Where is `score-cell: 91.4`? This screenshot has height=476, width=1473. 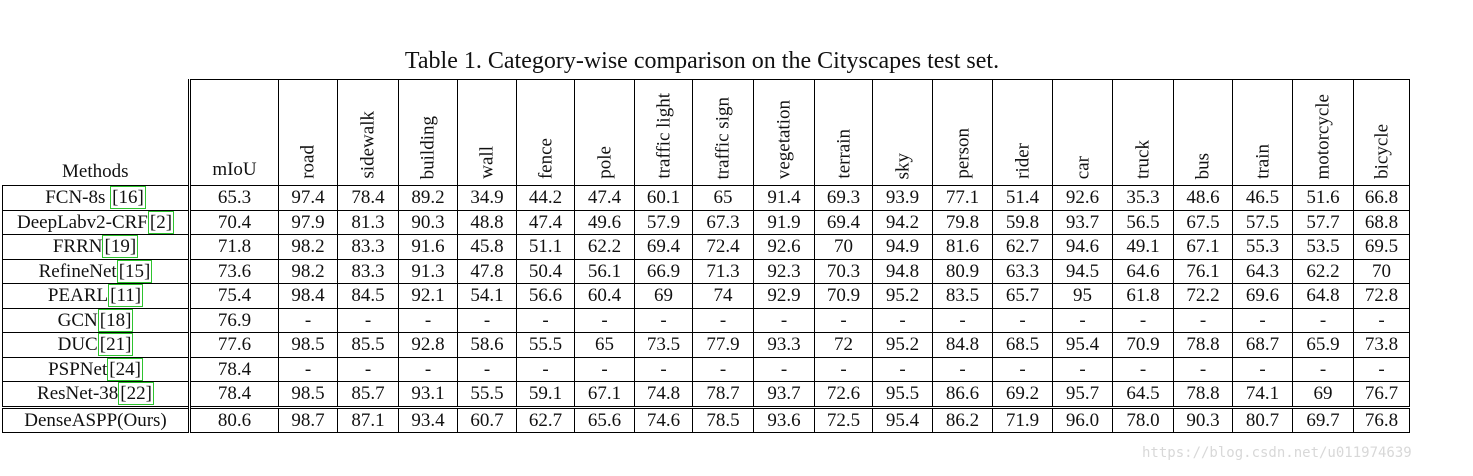
score-cell: 91.4 is located at coordinates (784, 197).